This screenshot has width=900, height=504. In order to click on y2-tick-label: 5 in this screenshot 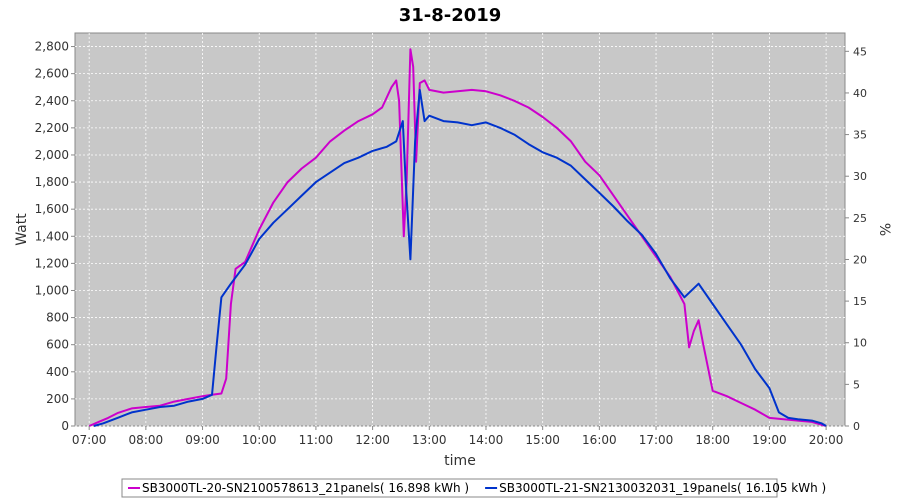, I will do `click(856, 384)`.